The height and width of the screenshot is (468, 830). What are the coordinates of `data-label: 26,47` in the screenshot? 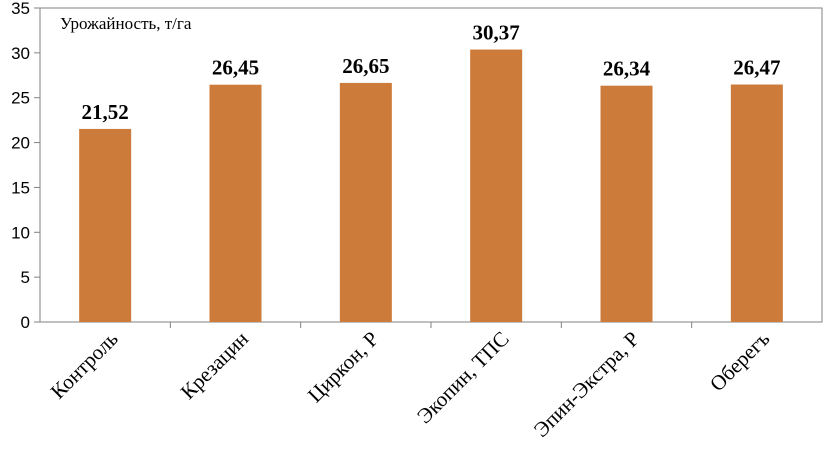 It's located at (756, 68).